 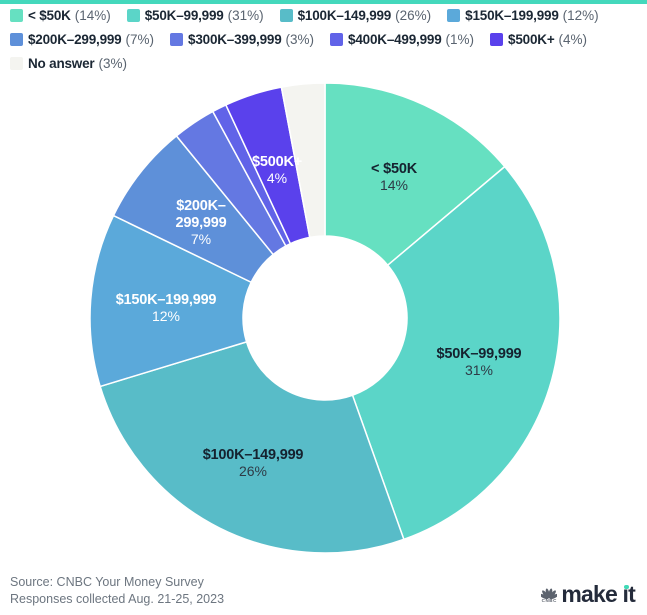 I want to click on make-it-wordmark: make ıt, so click(x=598, y=594).